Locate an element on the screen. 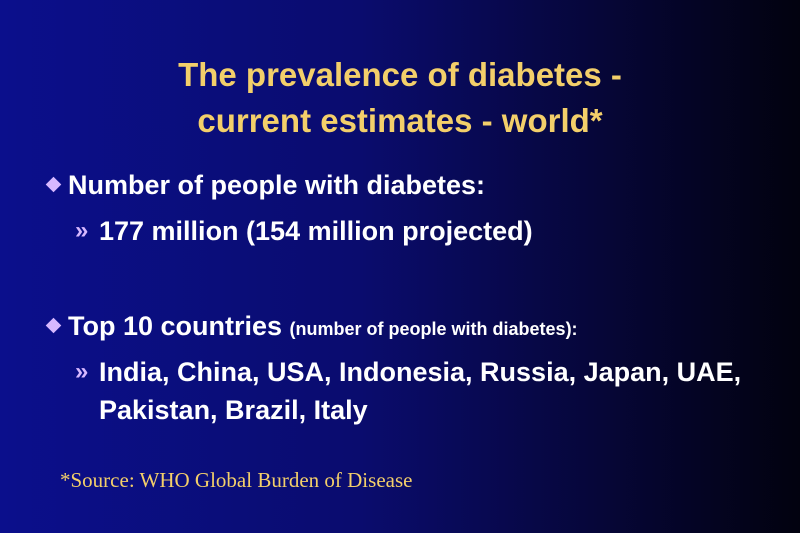 The width and height of the screenshot is (800, 533). title-line-2: current estimates - world* is located at coordinates (400, 120).